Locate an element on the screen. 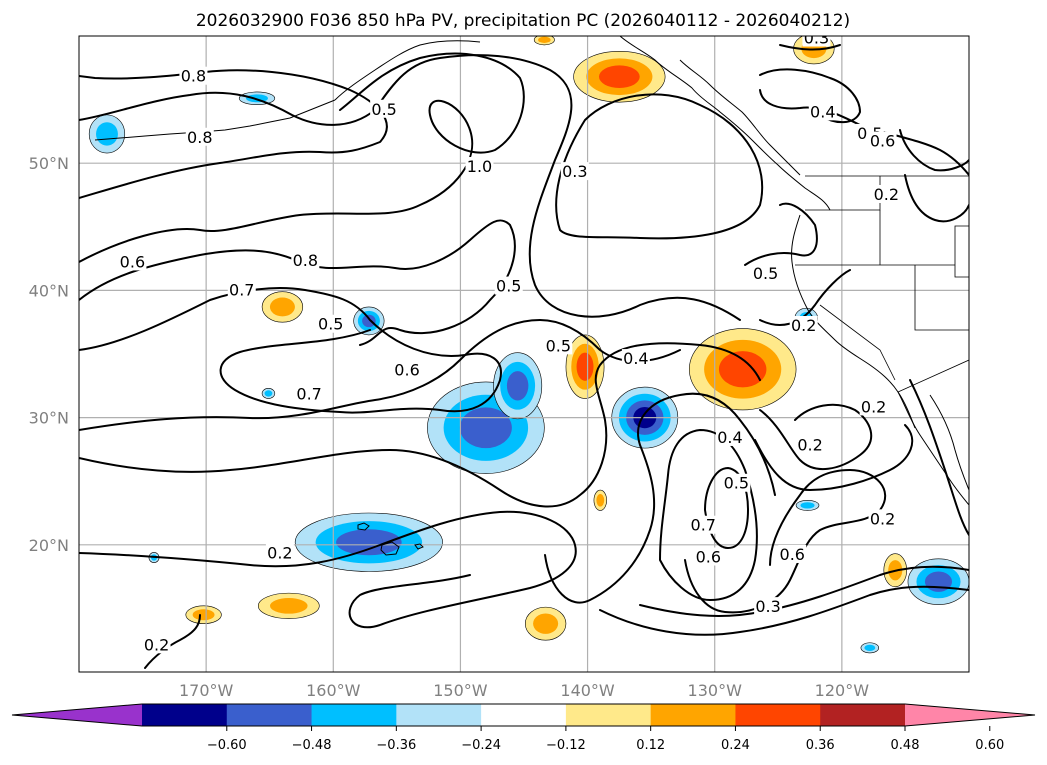 The height and width of the screenshot is (765, 1047). contour-label: 0.3 is located at coordinates (816, 38).